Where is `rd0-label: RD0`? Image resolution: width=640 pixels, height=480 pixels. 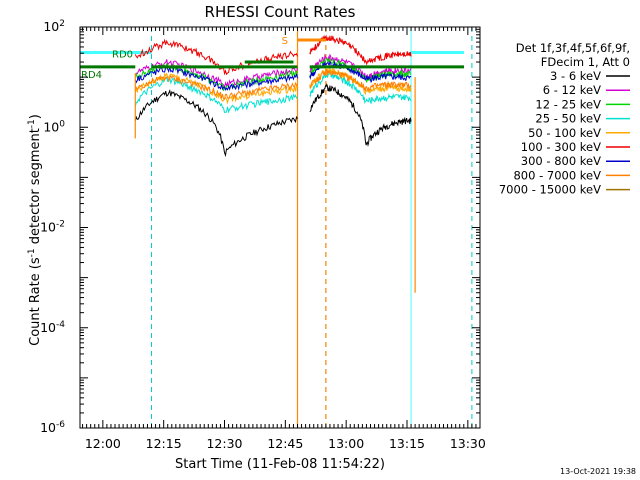
rd0-label: RD0 is located at coordinates (122, 54).